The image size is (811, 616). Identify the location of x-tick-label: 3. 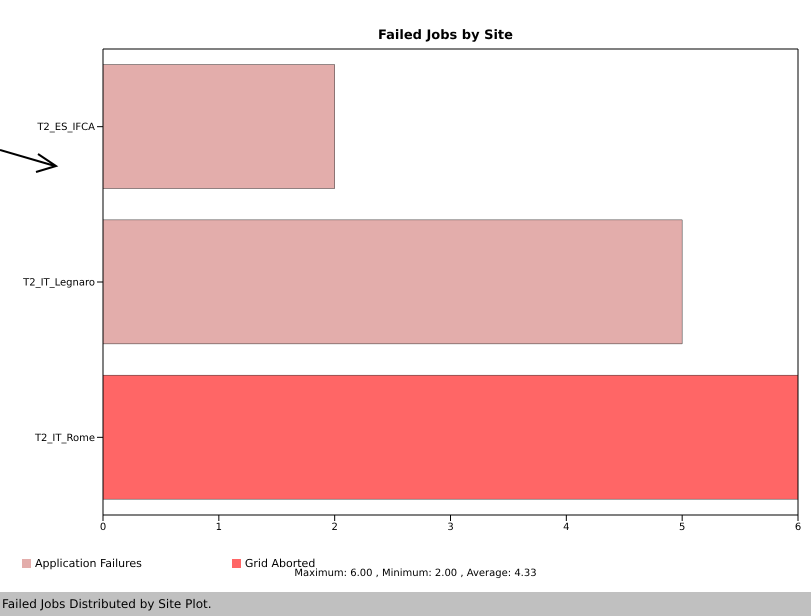
(450, 528).